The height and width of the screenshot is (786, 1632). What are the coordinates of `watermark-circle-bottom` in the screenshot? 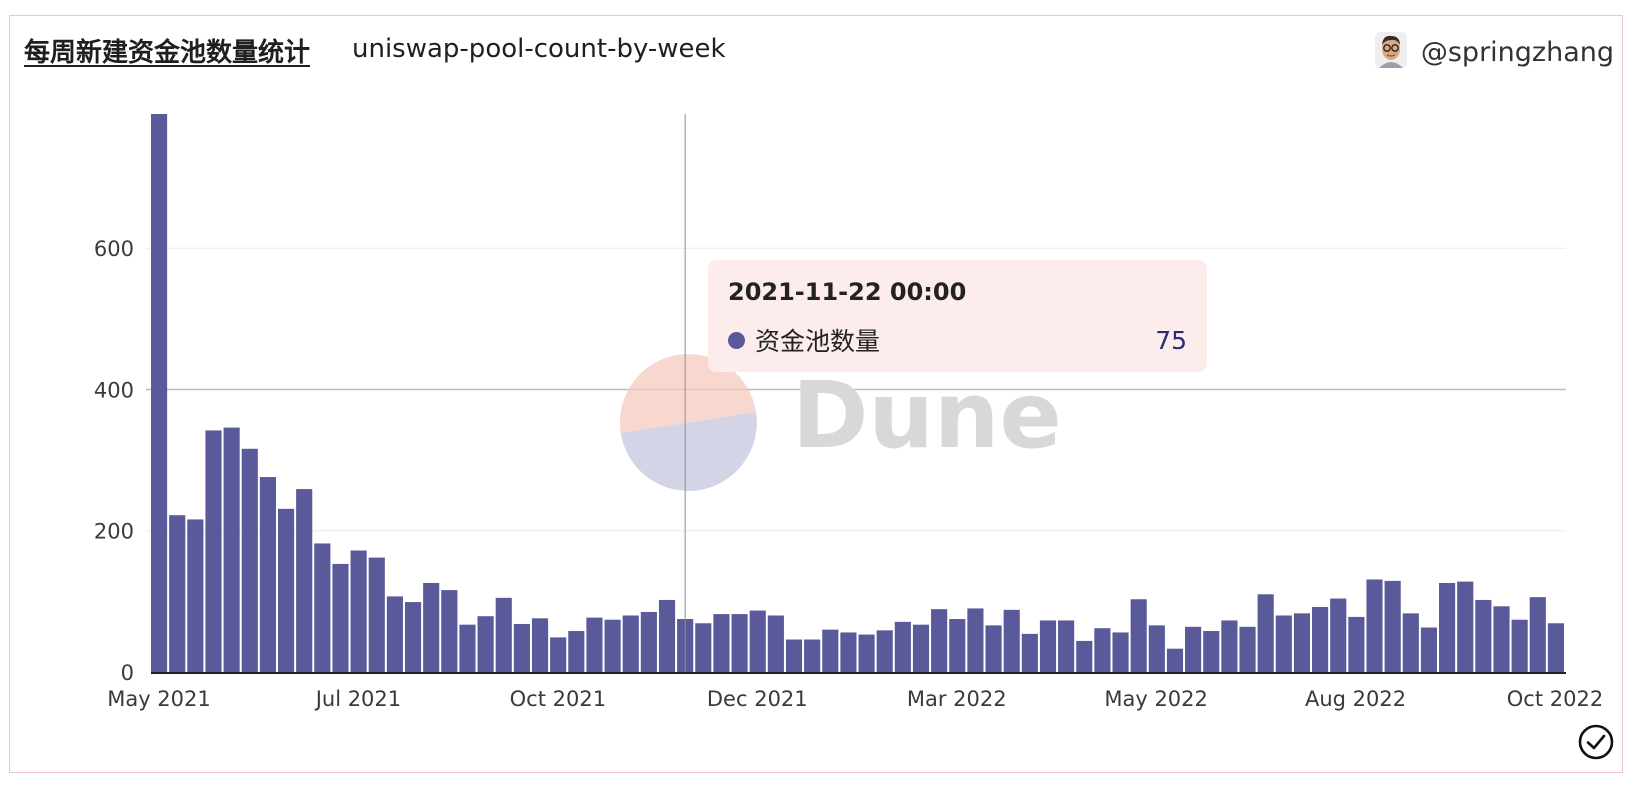 It's located at (688, 451).